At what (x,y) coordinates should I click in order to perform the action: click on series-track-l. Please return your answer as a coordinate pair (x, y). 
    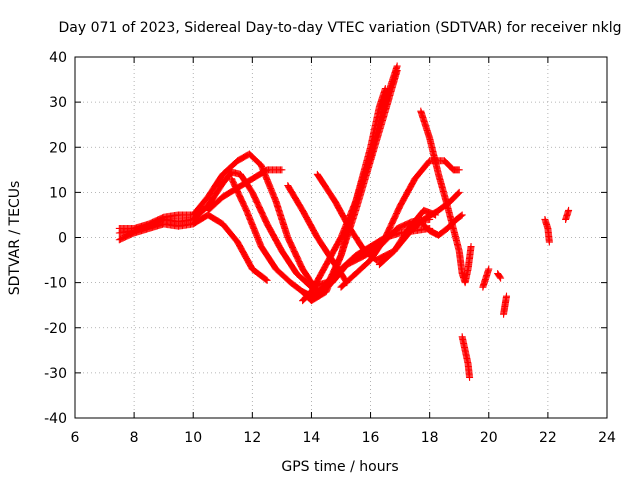
    Looking at the image, I should click on (446, 197).